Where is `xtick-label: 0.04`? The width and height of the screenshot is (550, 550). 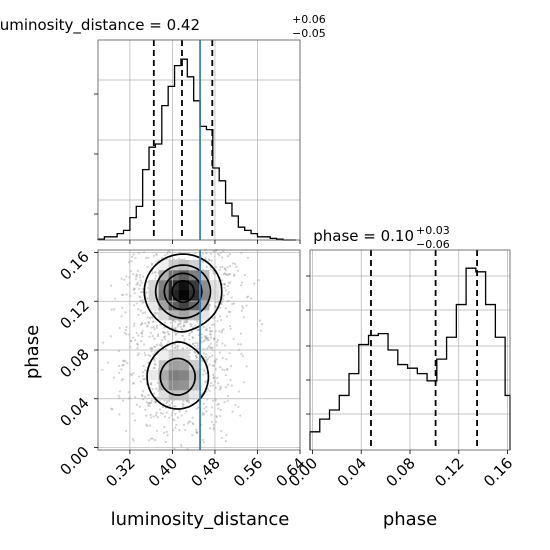
xtick-label: 0.04 is located at coordinates (352, 472).